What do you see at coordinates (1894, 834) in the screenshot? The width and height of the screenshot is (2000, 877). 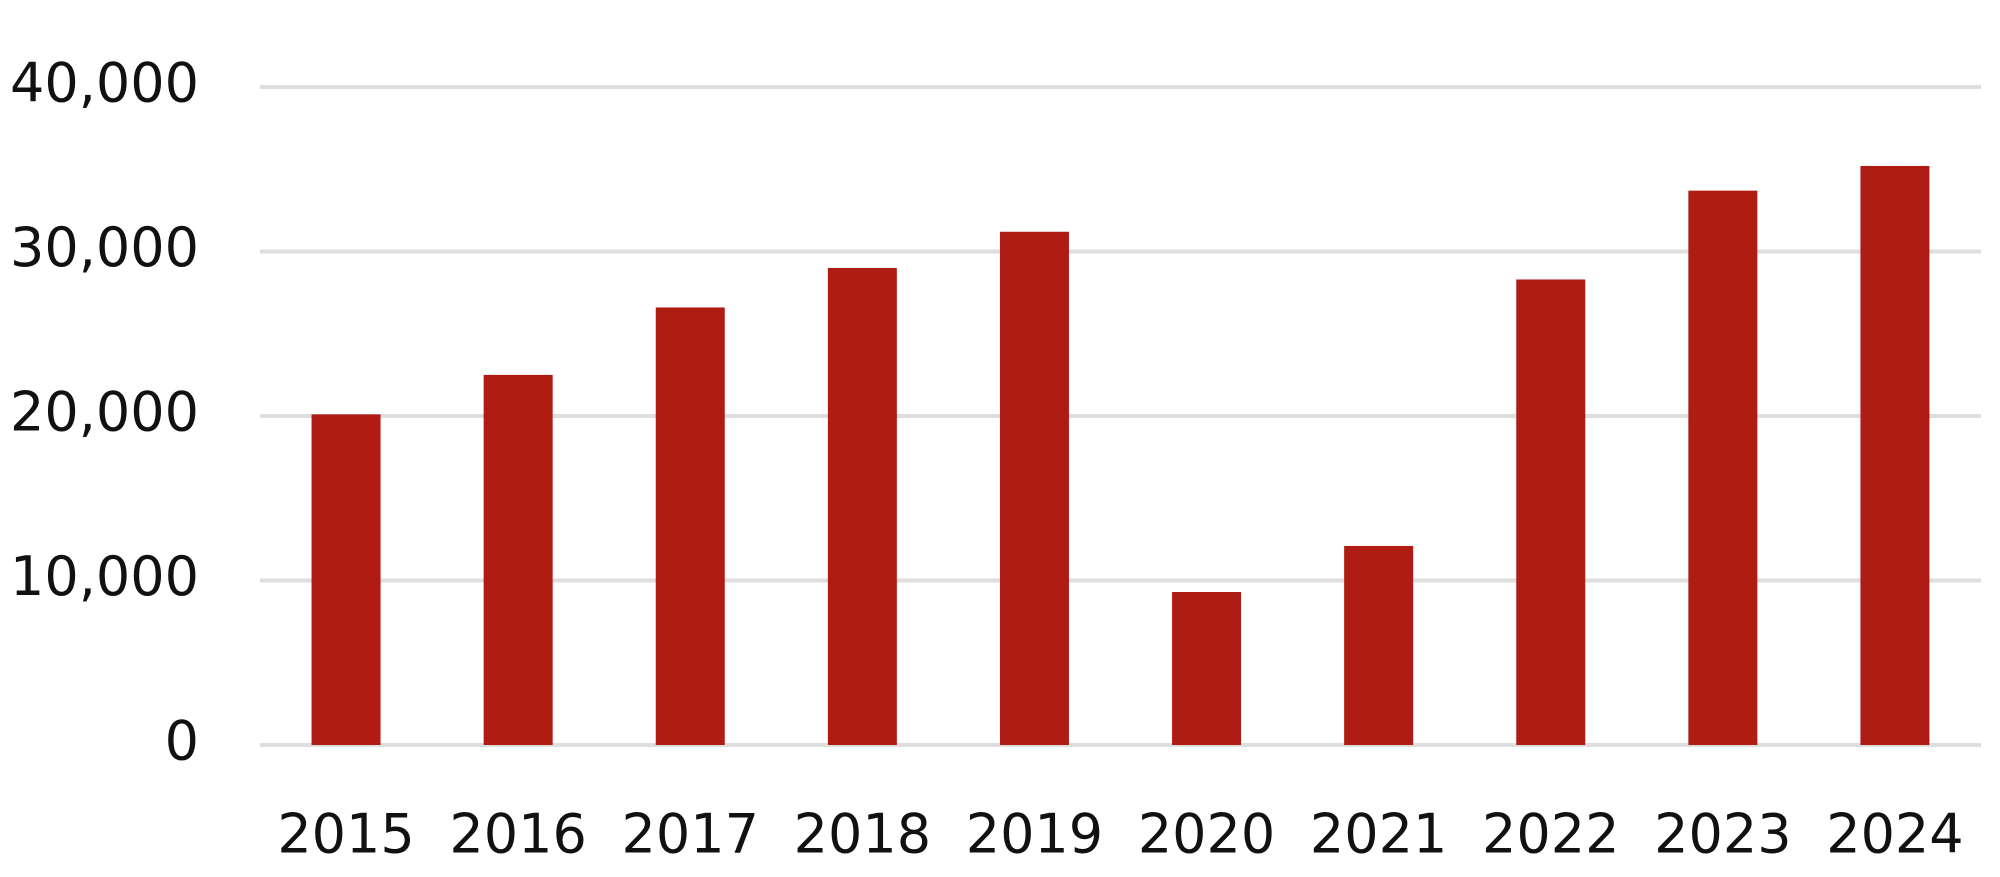 I see `x-tick-label: 2024` at bounding box center [1894, 834].